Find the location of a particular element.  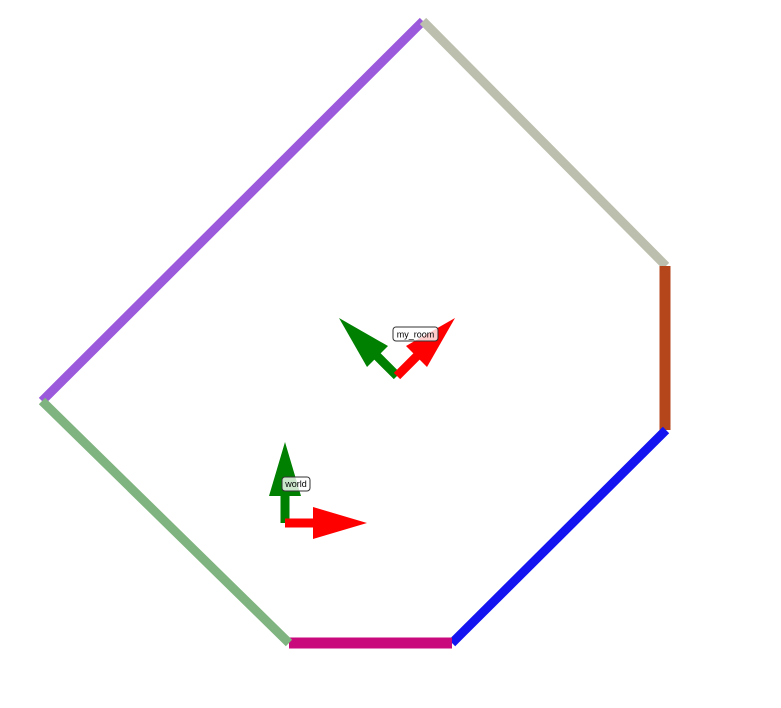

my-room-label-text: my_room is located at coordinates (416, 335).